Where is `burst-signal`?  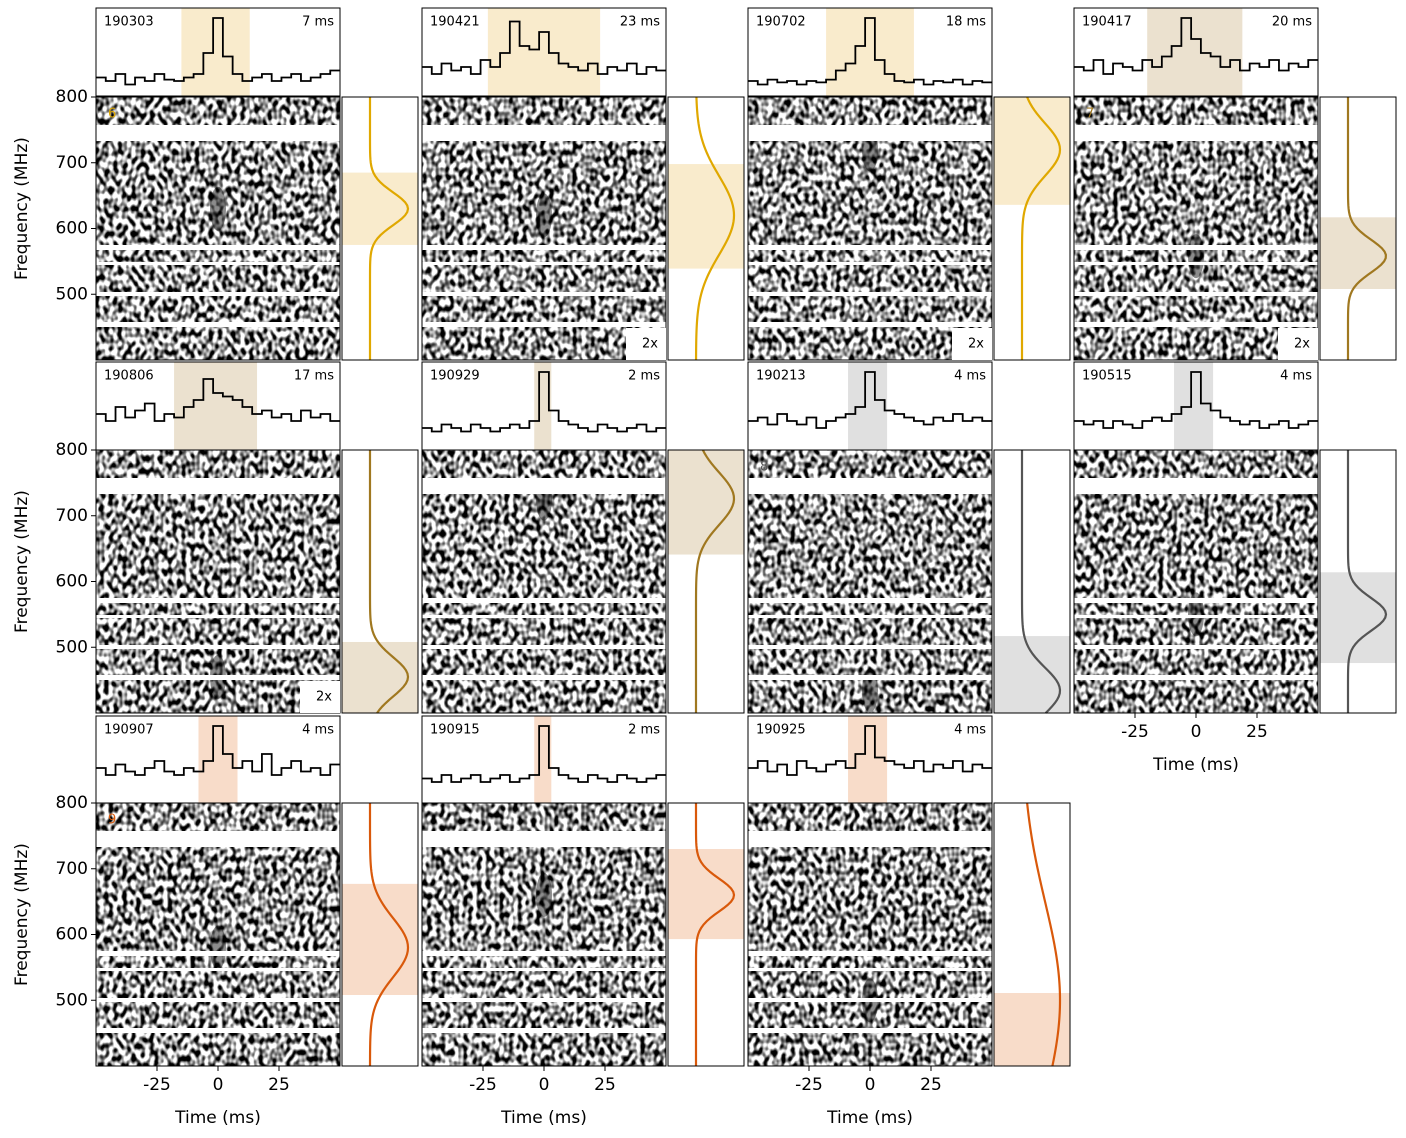
burst-signal is located at coordinates (218, 947).